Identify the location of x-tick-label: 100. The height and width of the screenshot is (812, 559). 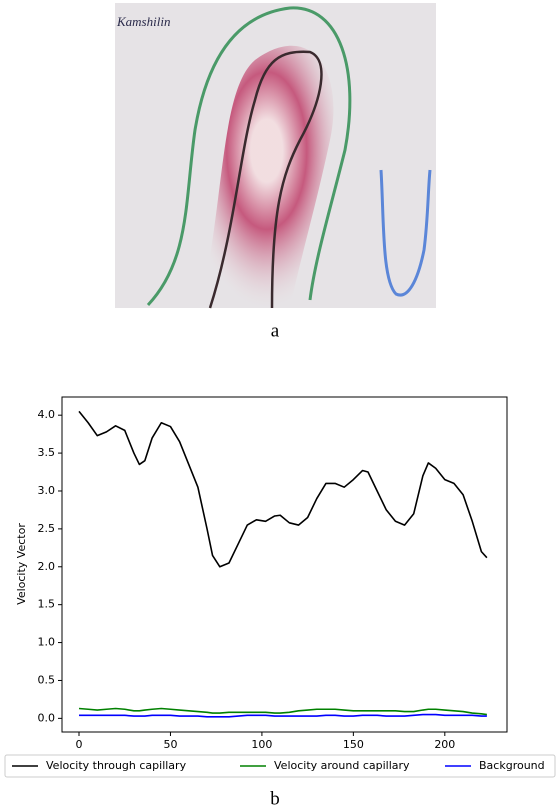
(261, 744).